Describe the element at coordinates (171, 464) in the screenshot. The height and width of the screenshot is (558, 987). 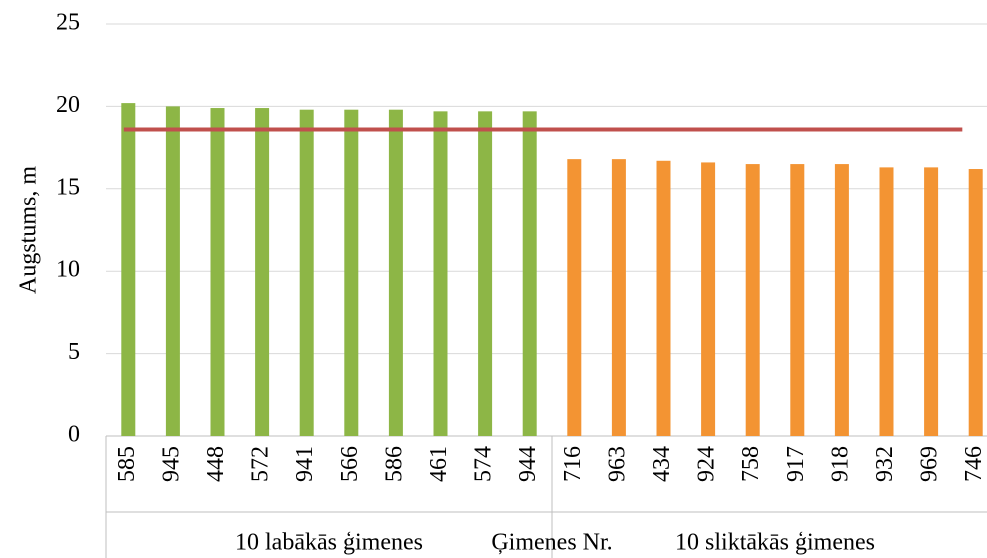
I see `x-tick-label: 945` at that location.